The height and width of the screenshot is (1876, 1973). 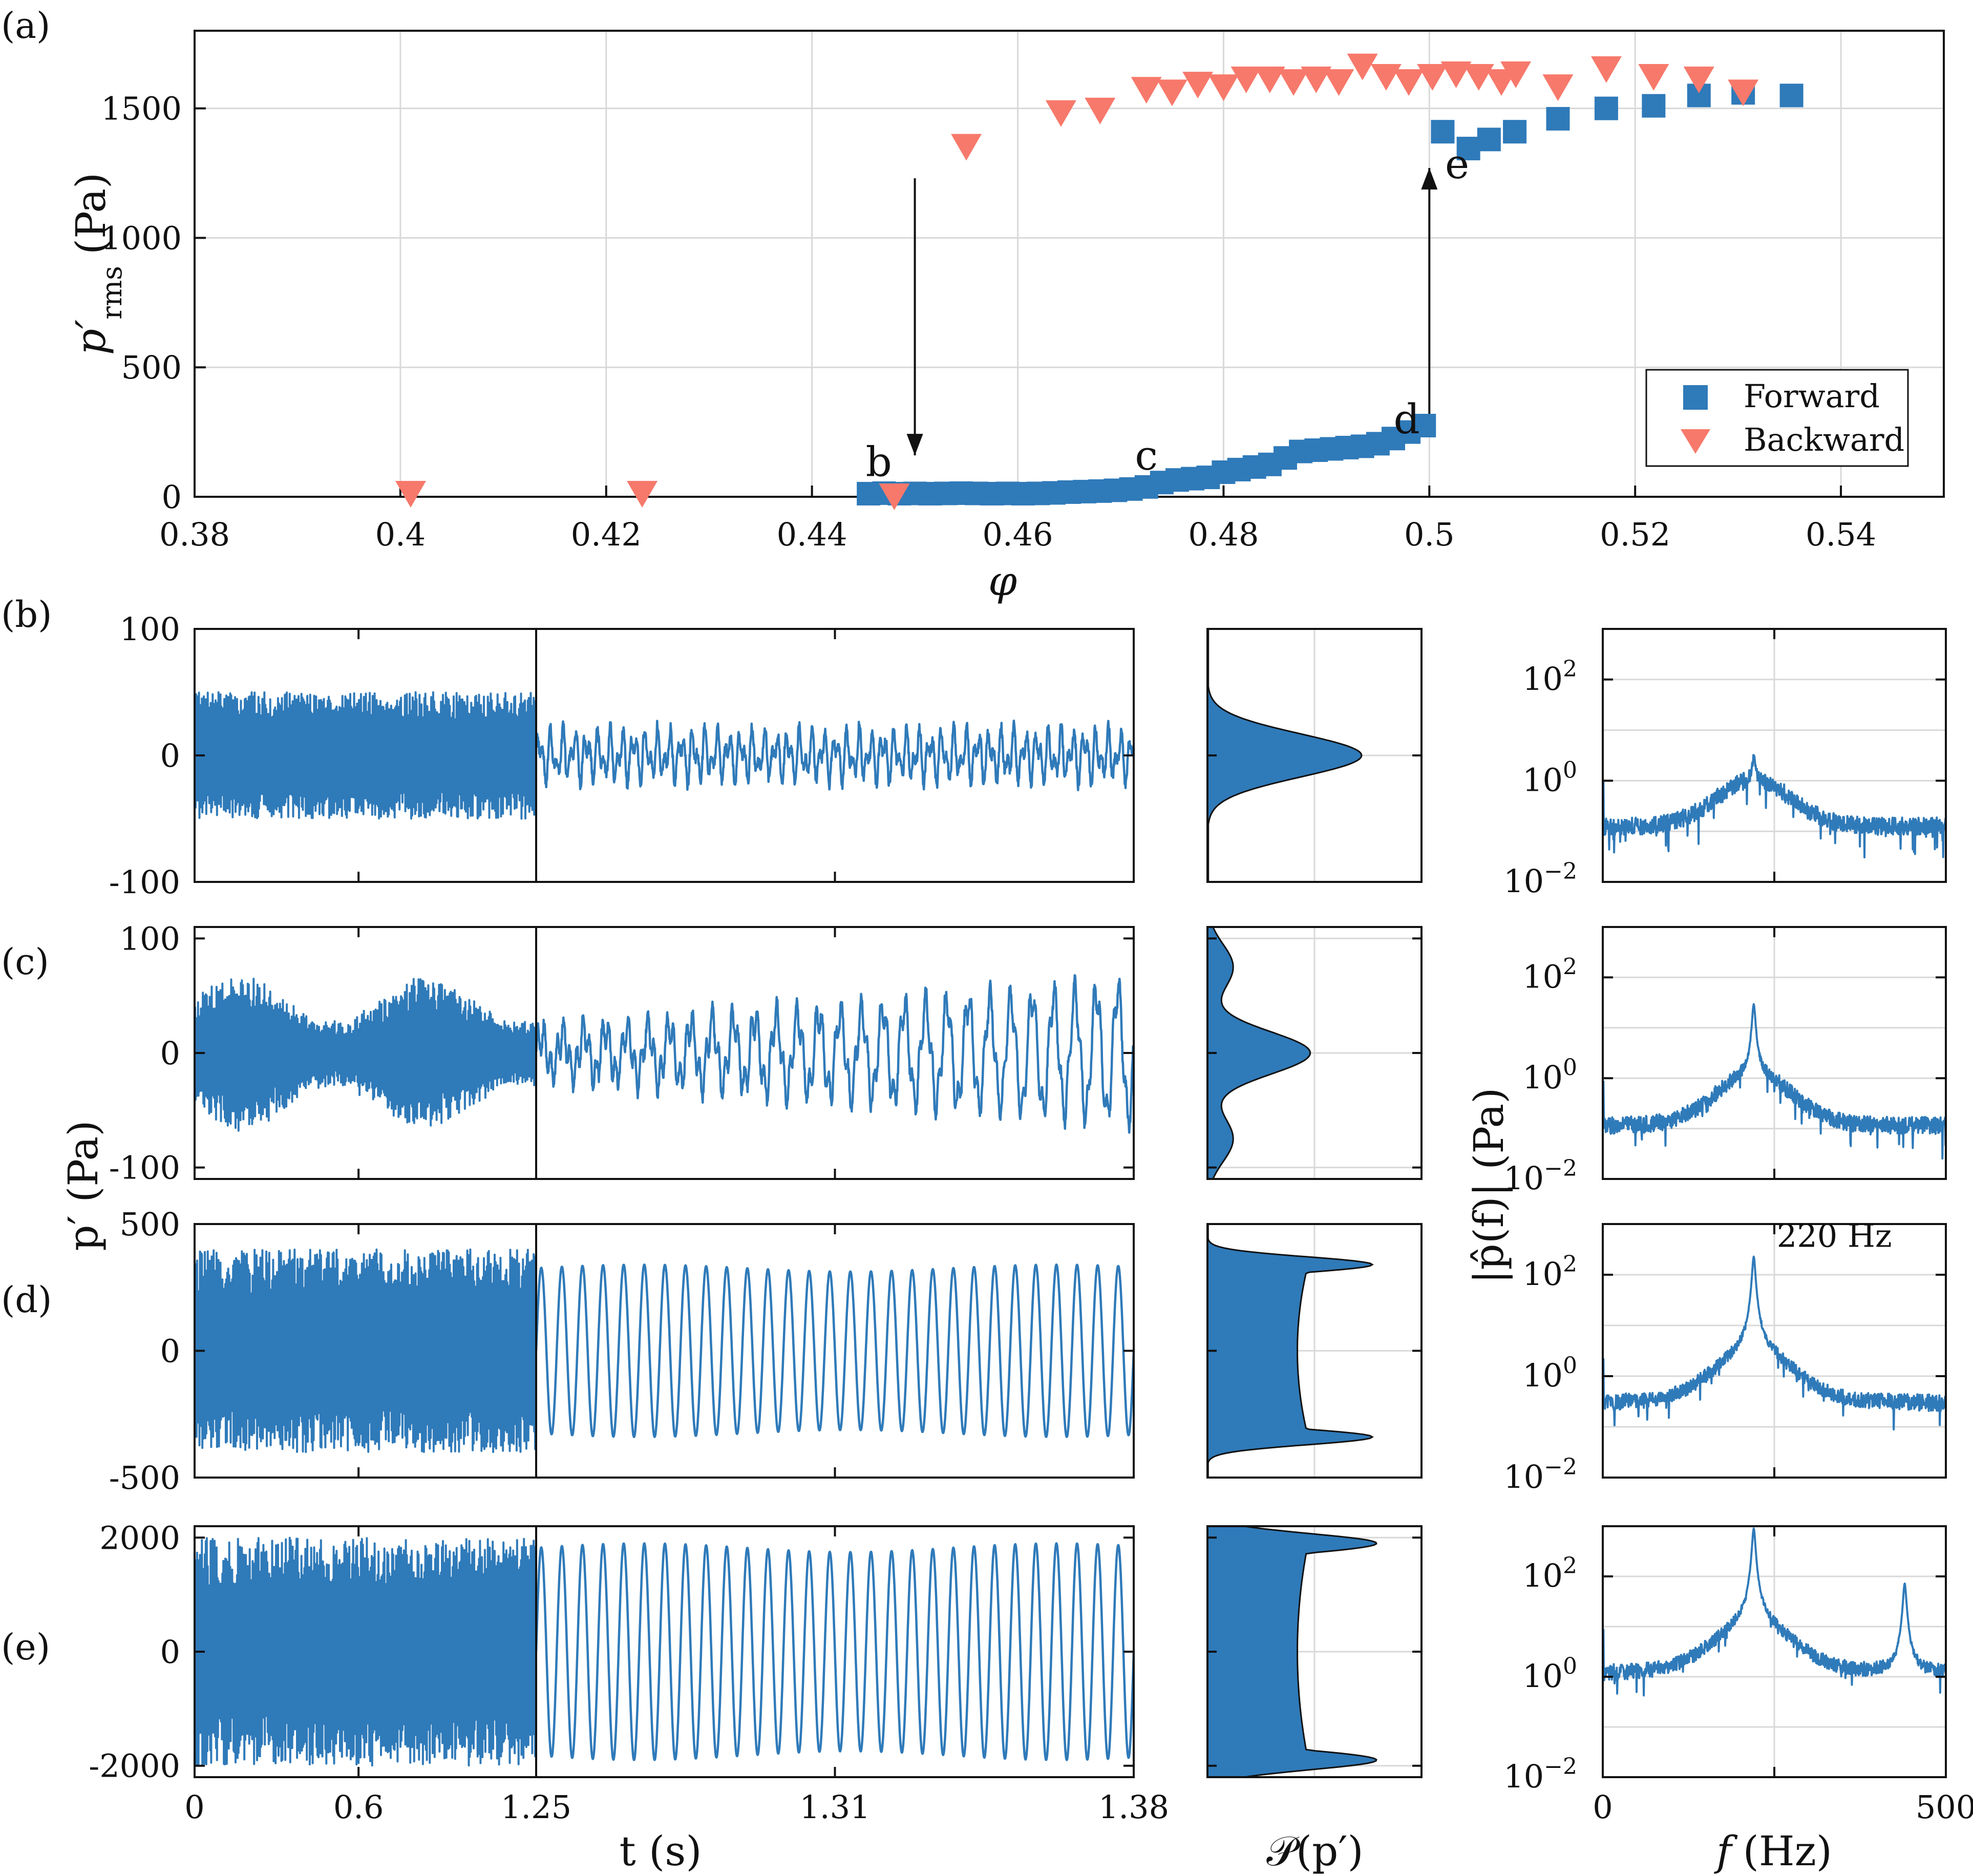 I want to click on state-label-b: b, so click(x=879, y=462).